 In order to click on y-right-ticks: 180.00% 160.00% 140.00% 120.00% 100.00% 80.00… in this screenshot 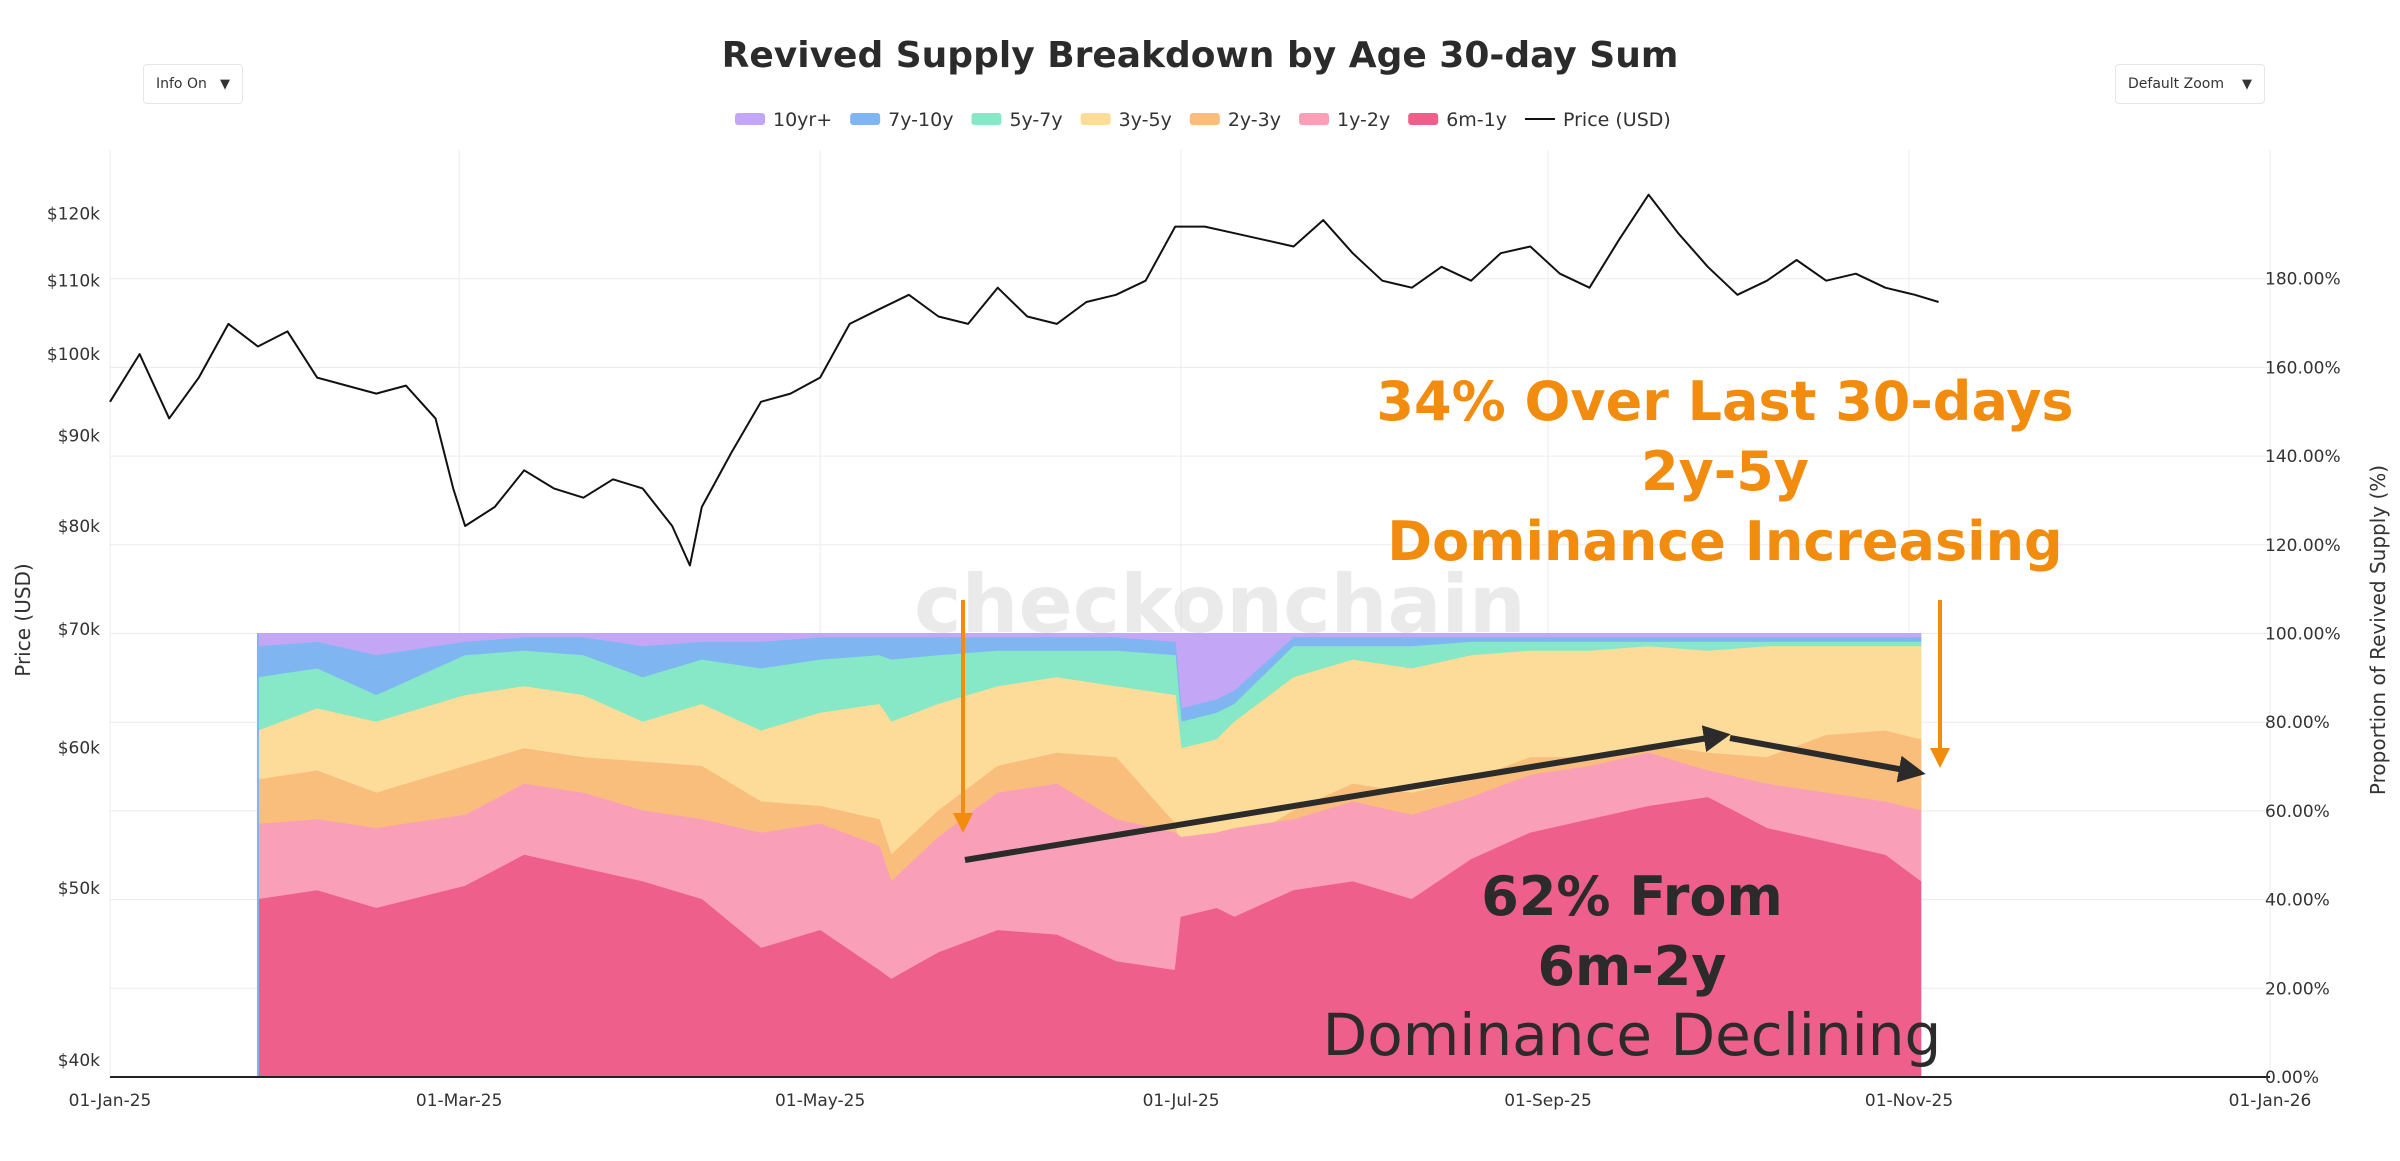, I will do `click(2303, 679)`.